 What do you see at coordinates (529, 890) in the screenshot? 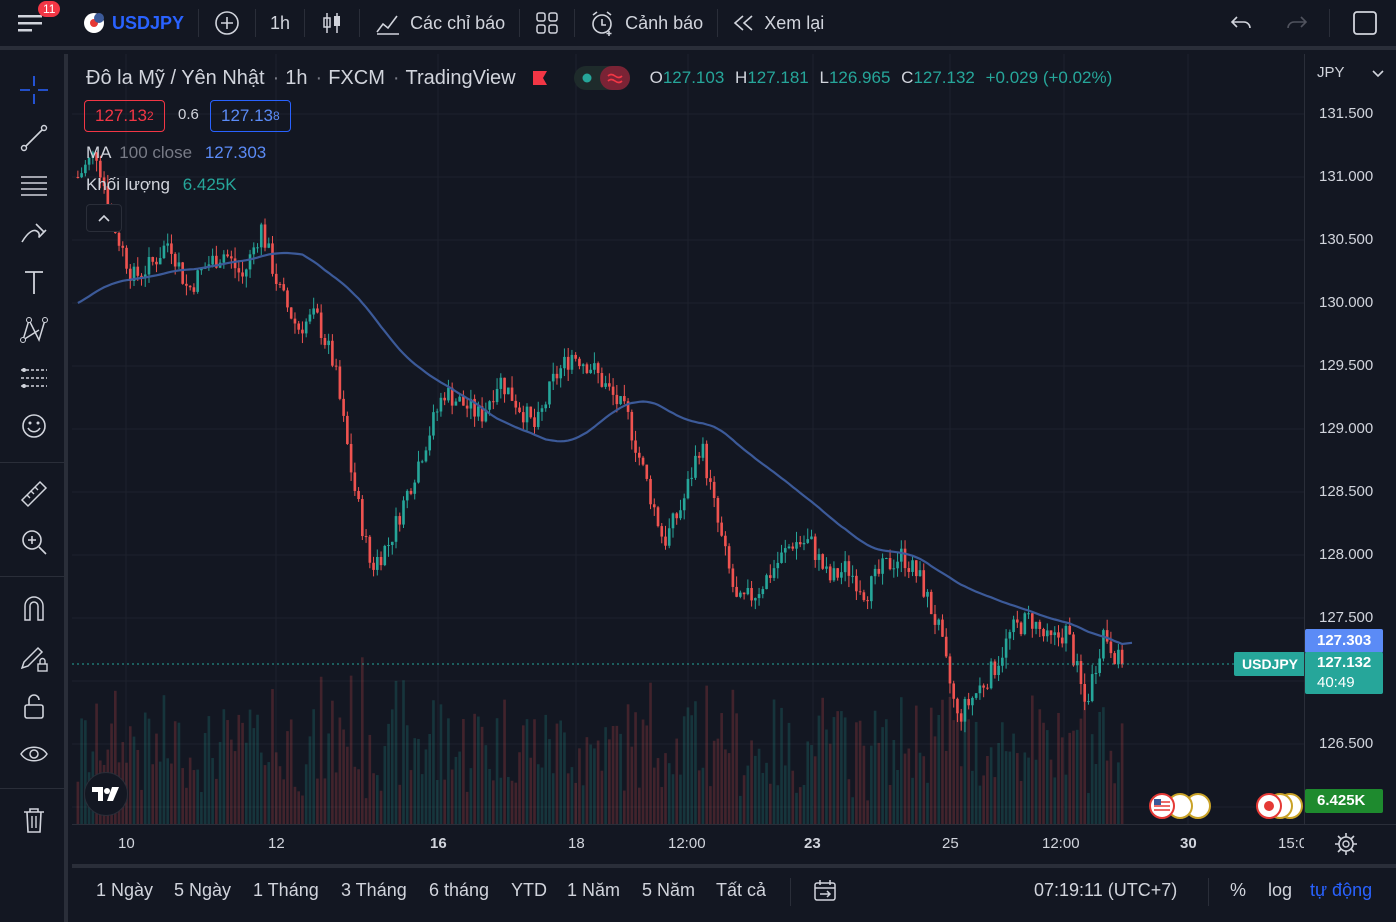
I see `range-ytd: YTD` at bounding box center [529, 890].